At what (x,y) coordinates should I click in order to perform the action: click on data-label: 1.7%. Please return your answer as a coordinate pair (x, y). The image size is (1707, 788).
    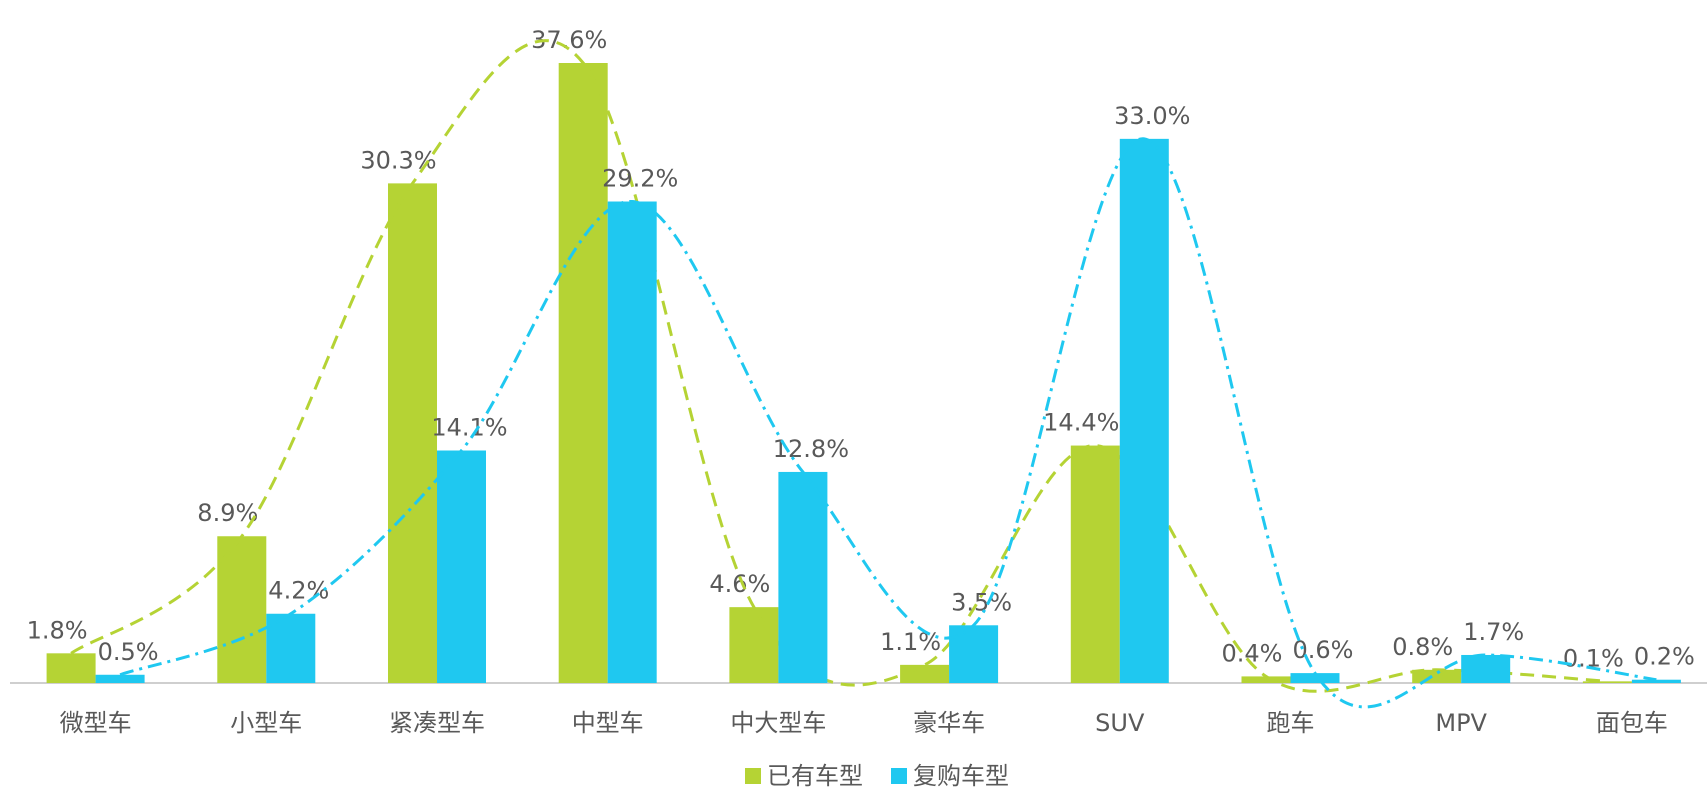
    Looking at the image, I should click on (1493, 632).